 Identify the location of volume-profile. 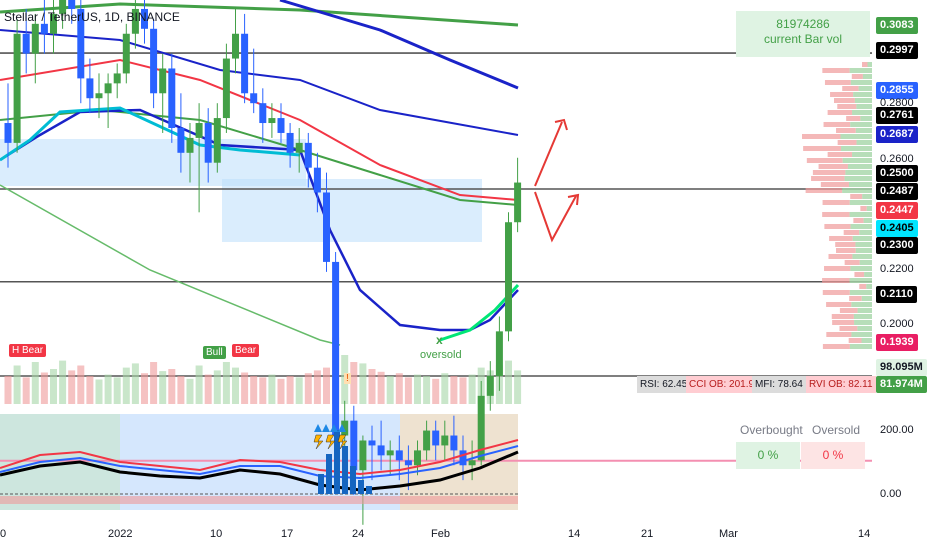
(837, 205).